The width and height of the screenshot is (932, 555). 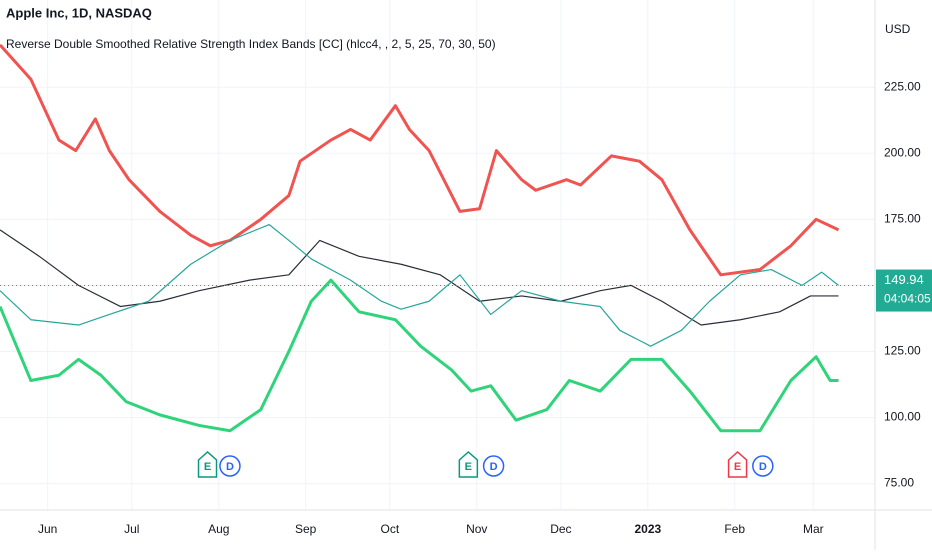 I want to click on x-tick-label: 2023, so click(x=647, y=529).